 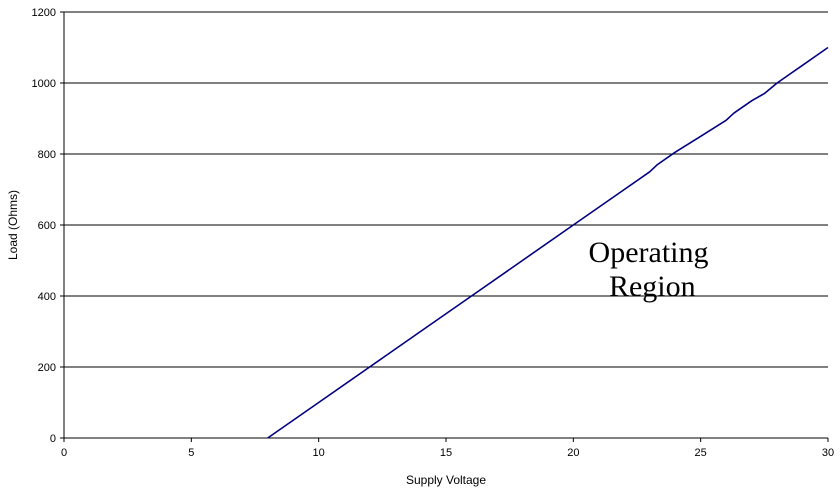 What do you see at coordinates (649, 252) in the screenshot?
I see `annotation-line-1: Operating` at bounding box center [649, 252].